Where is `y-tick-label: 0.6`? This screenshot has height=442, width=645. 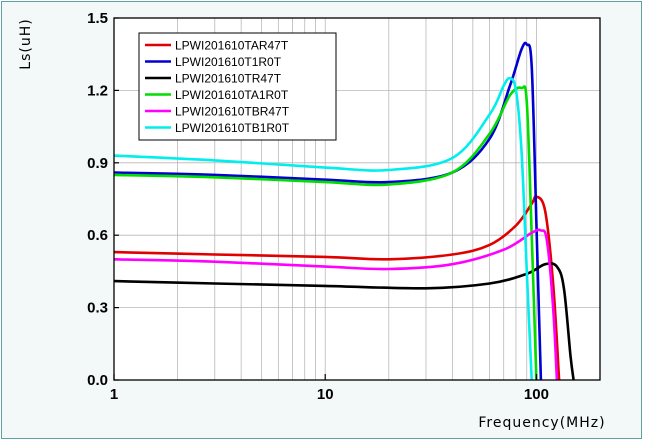
y-tick-label: 0.6 is located at coordinates (97, 235).